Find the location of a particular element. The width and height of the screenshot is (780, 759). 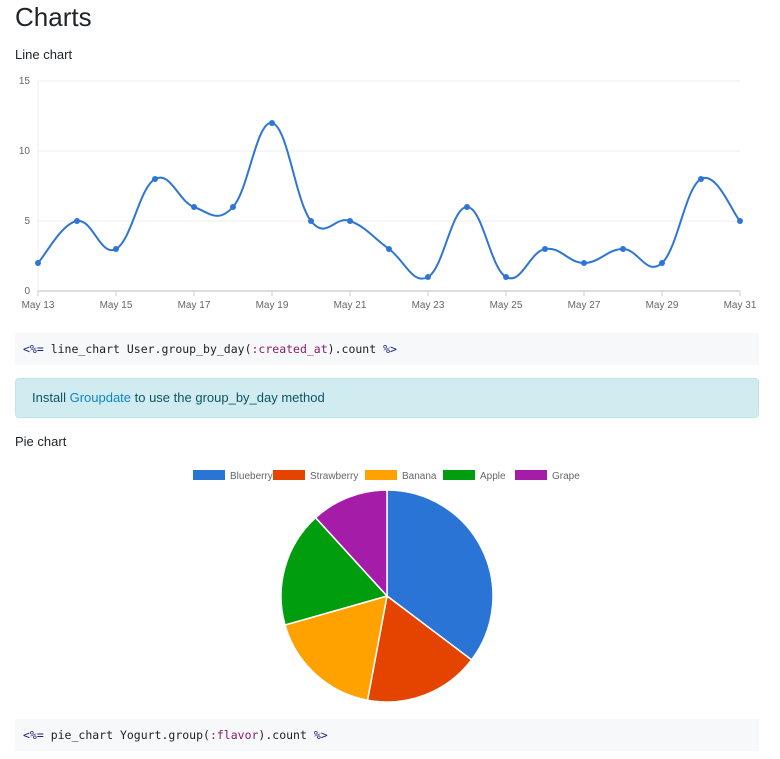

y-tick-label: 5 is located at coordinates (27, 221).